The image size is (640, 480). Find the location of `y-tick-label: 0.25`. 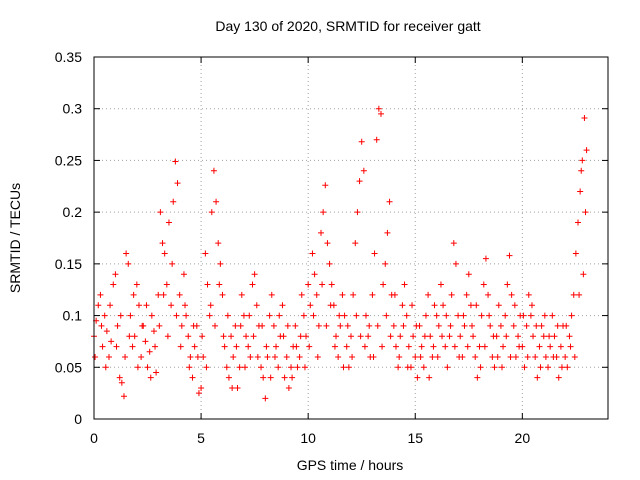

y-tick-label: 0.25 is located at coordinates (68, 160).